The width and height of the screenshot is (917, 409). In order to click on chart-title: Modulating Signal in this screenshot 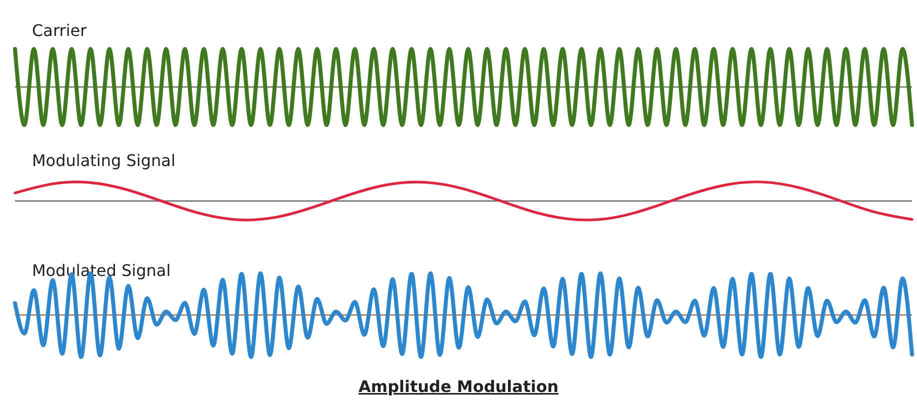, I will do `click(104, 160)`.